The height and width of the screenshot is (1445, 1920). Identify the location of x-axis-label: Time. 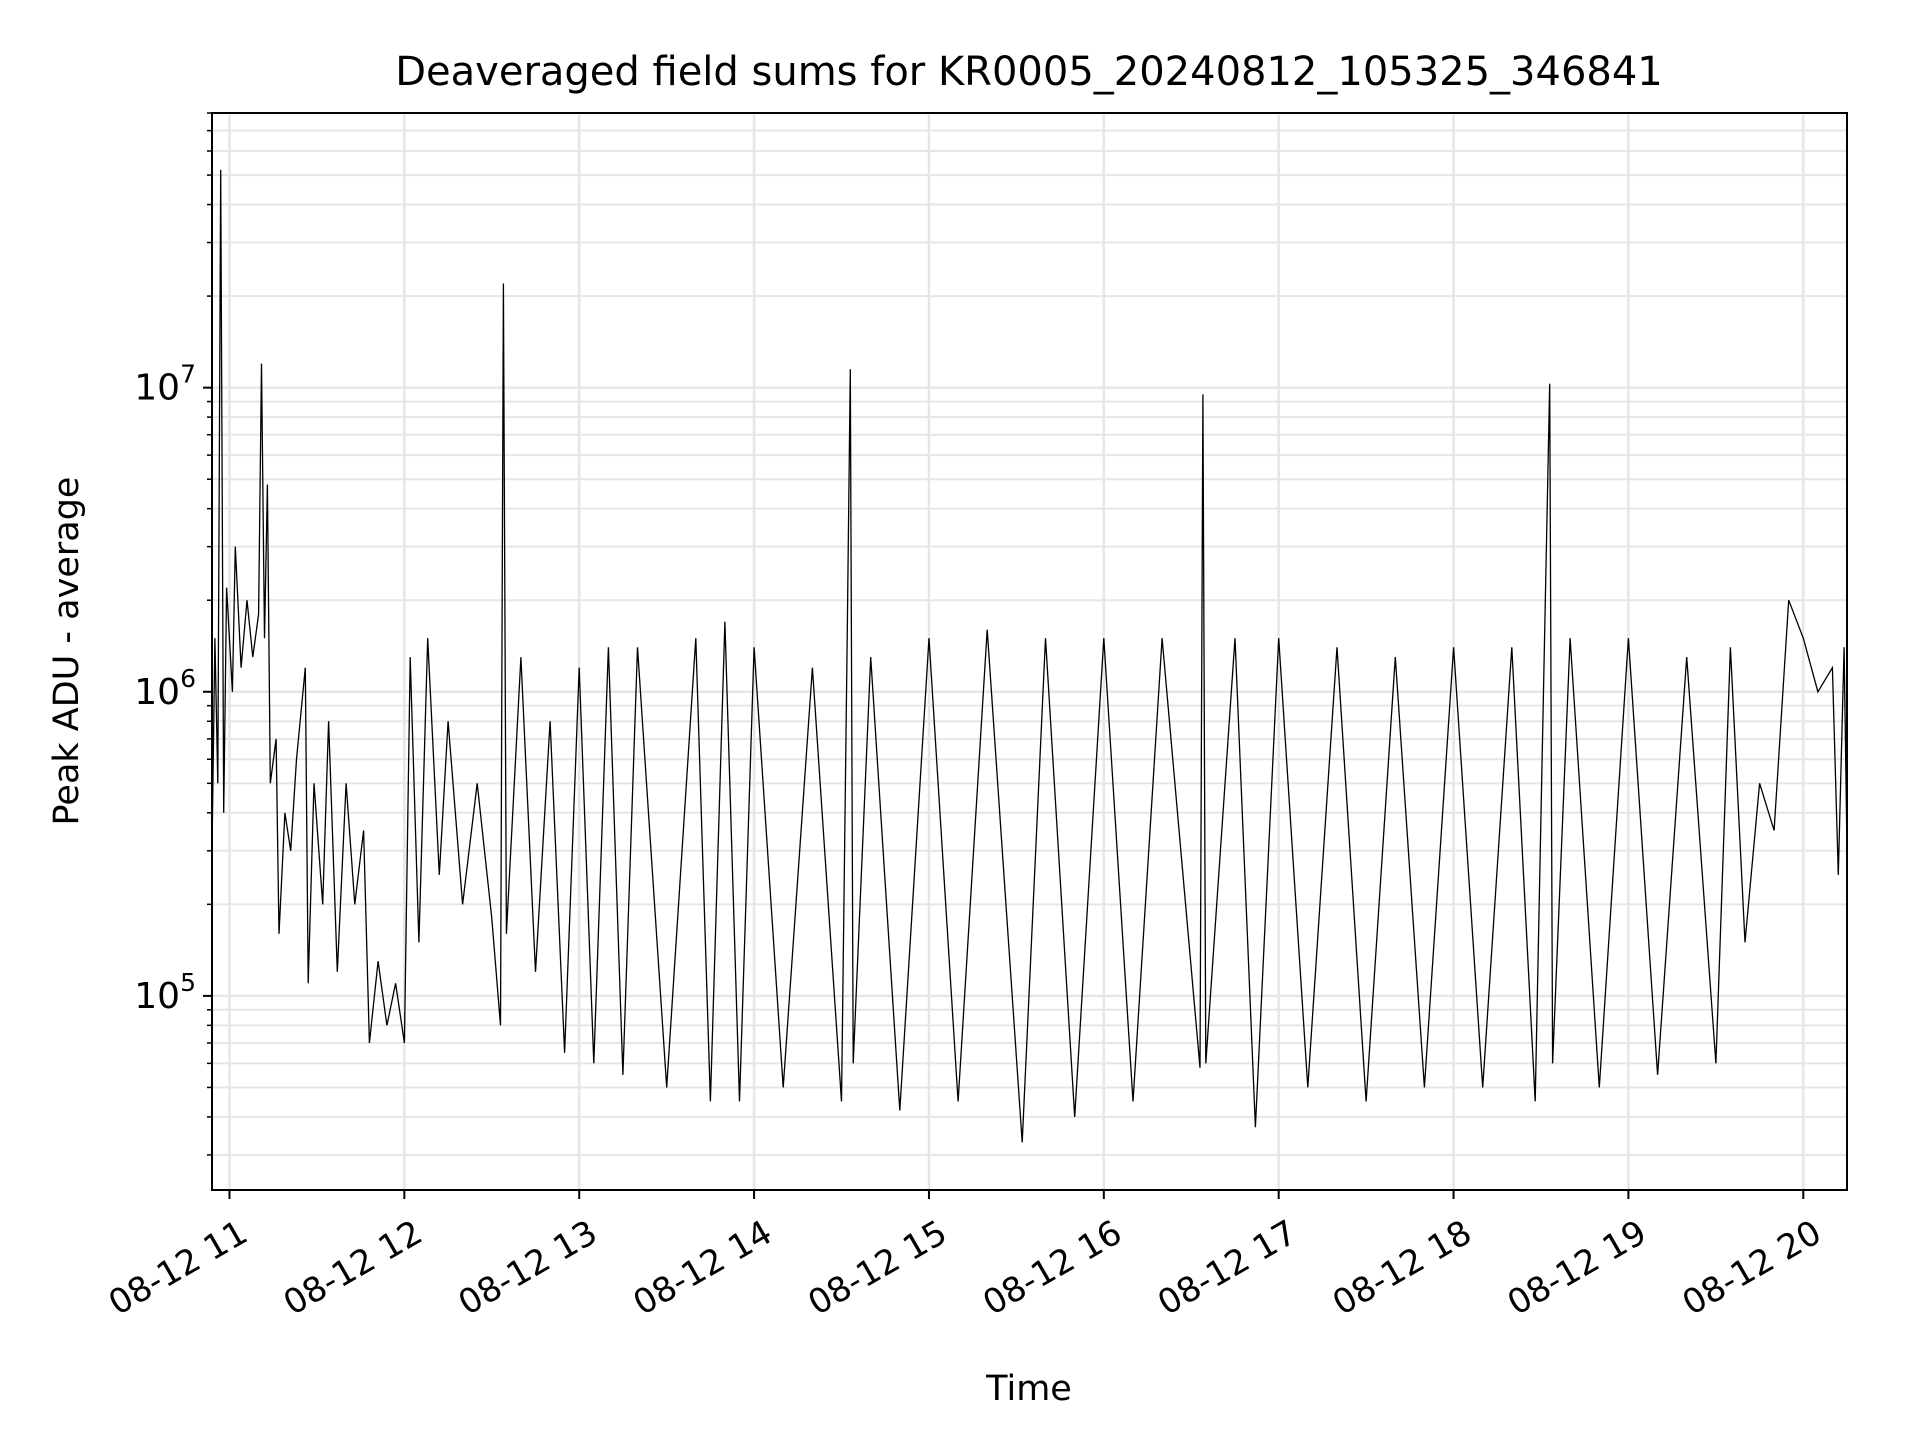
(1028, 1389).